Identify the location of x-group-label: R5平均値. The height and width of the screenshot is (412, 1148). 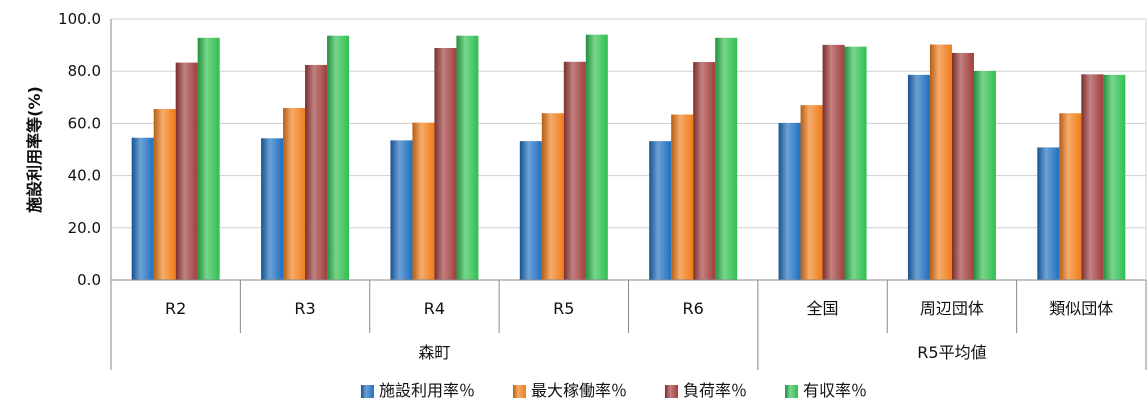
(951, 352).